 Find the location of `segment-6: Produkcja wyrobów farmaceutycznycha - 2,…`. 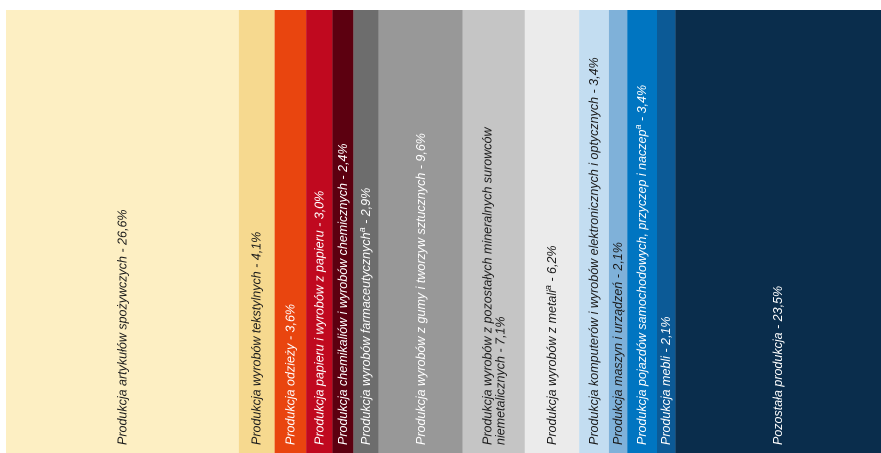

segment-6: Produkcja wyrobów farmaceutycznycha - 2,… is located at coordinates (366, 231).